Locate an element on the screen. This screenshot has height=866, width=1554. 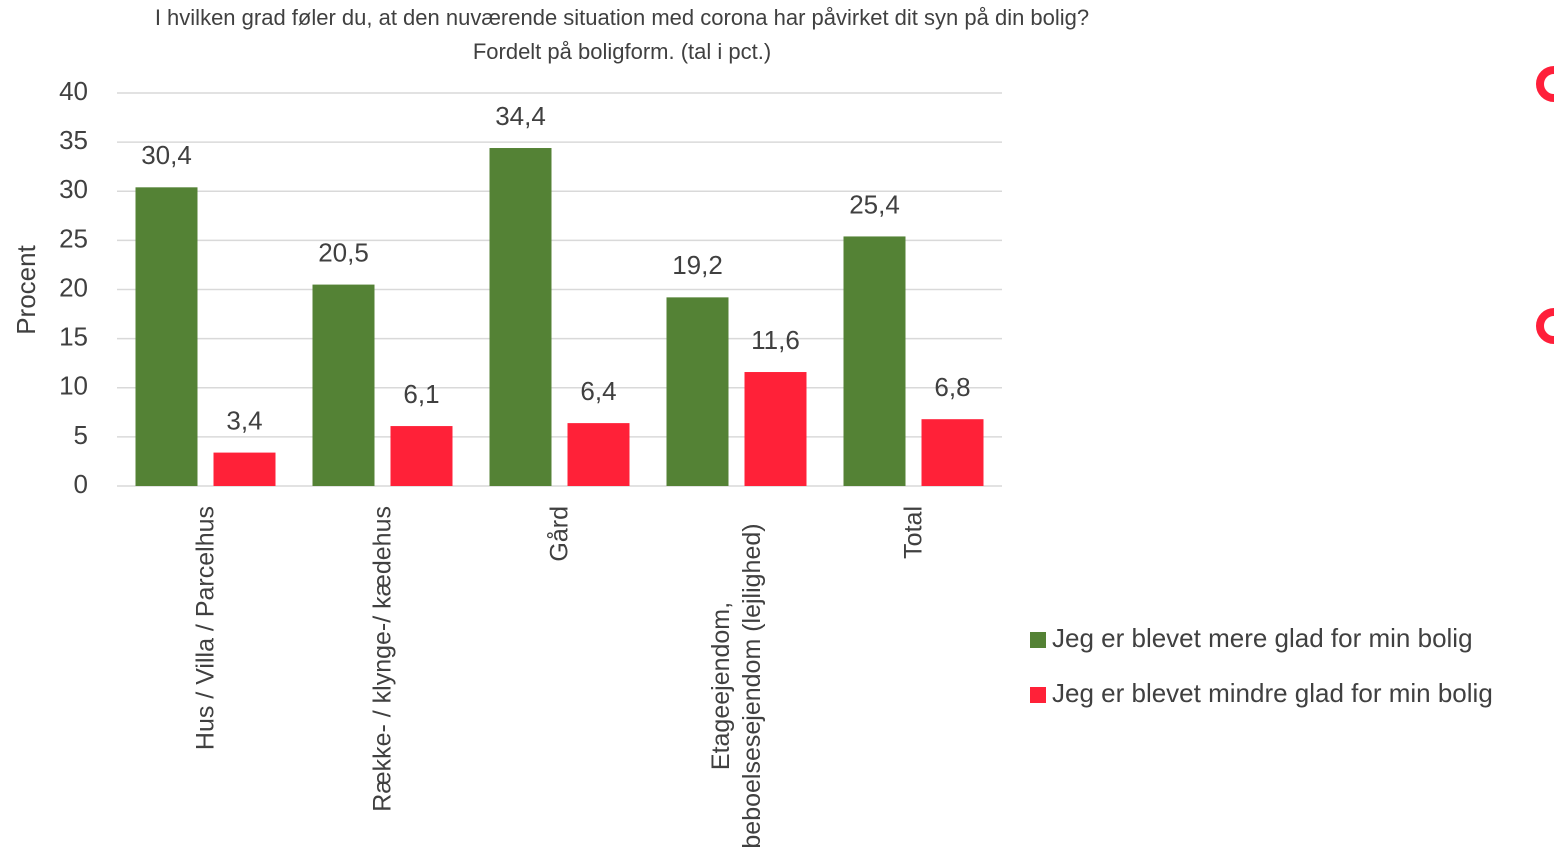
data-label: 6,1 is located at coordinates (421, 394).